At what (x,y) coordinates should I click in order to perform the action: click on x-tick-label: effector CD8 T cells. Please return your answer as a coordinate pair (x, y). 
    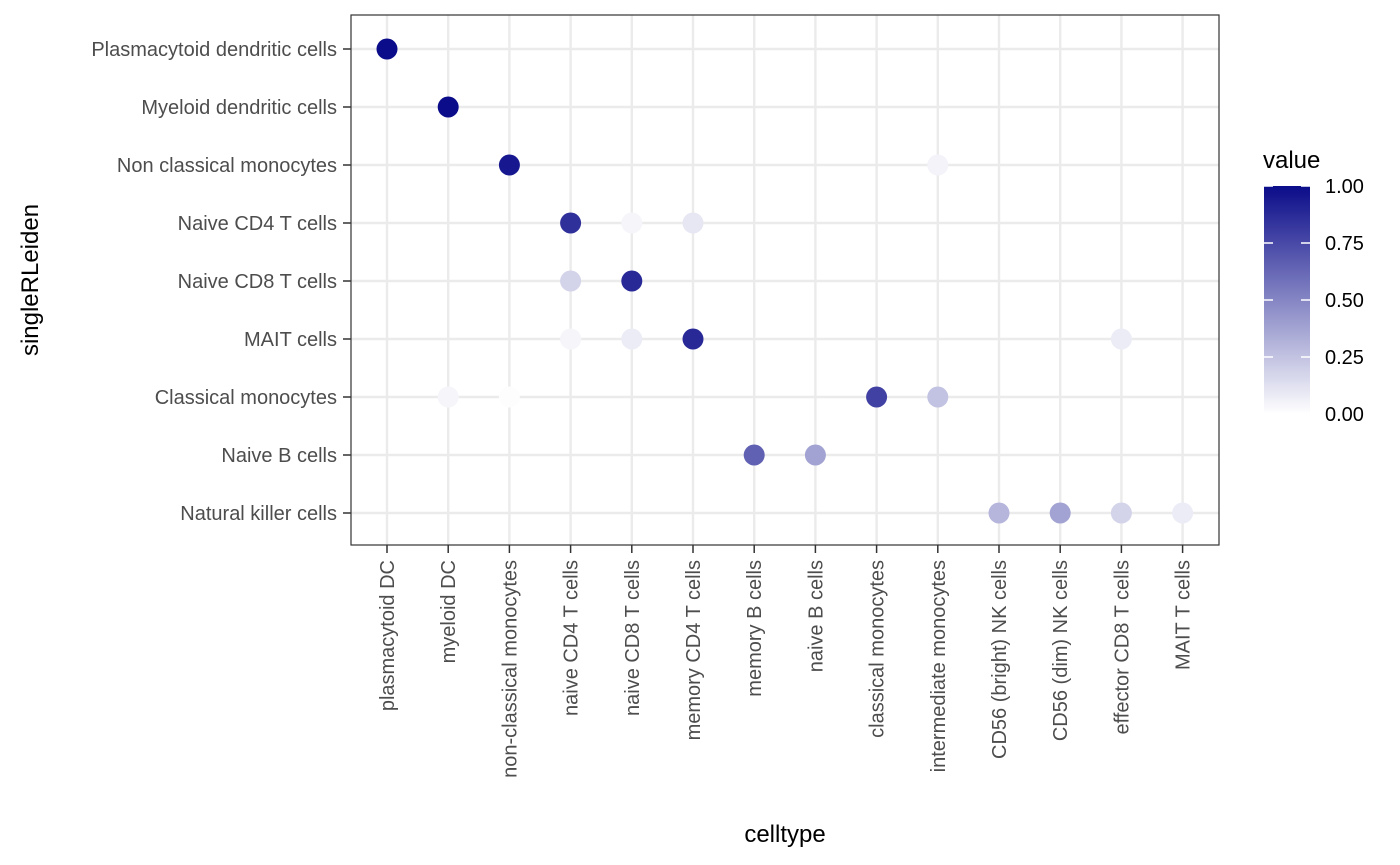
    Looking at the image, I should click on (1122, 647).